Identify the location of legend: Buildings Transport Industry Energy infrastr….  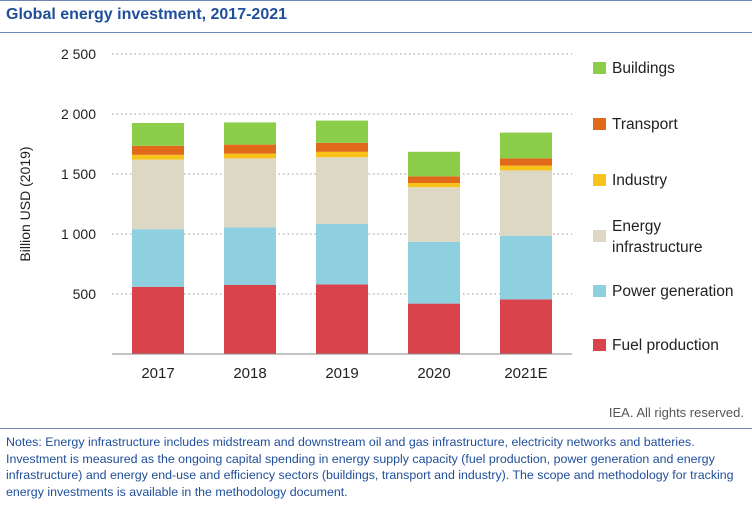
(663, 207).